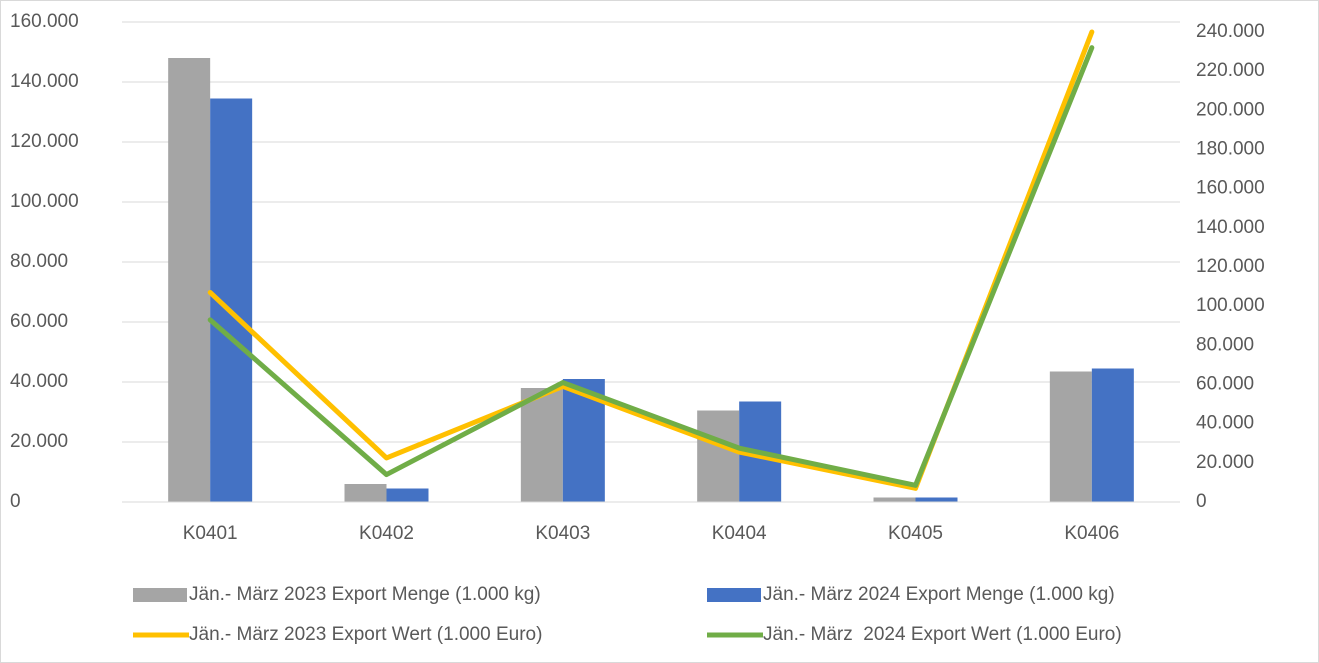 The image size is (1319, 663). What do you see at coordinates (44, 141) in the screenshot?
I see `y-tick-label: 120.000` at bounding box center [44, 141].